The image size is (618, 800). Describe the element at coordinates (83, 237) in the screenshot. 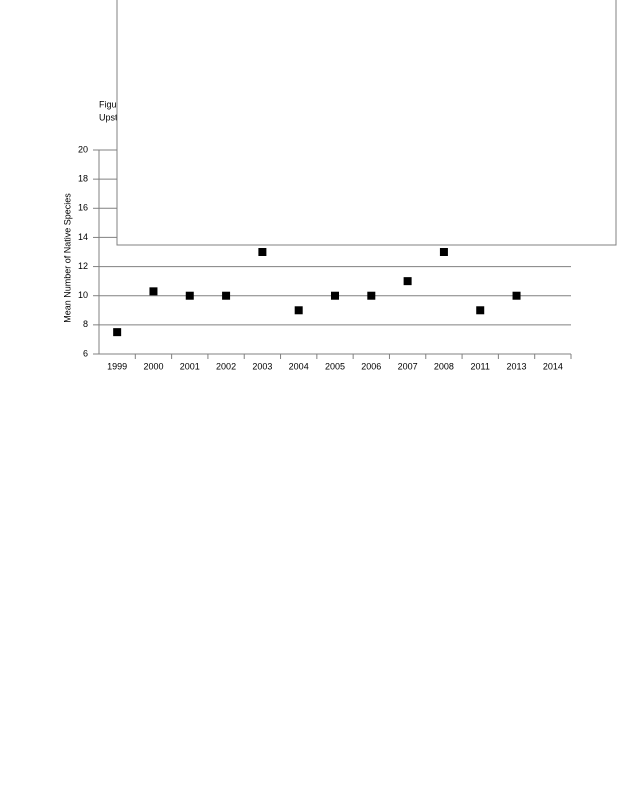

I see `y-tick-label: 14` at that location.